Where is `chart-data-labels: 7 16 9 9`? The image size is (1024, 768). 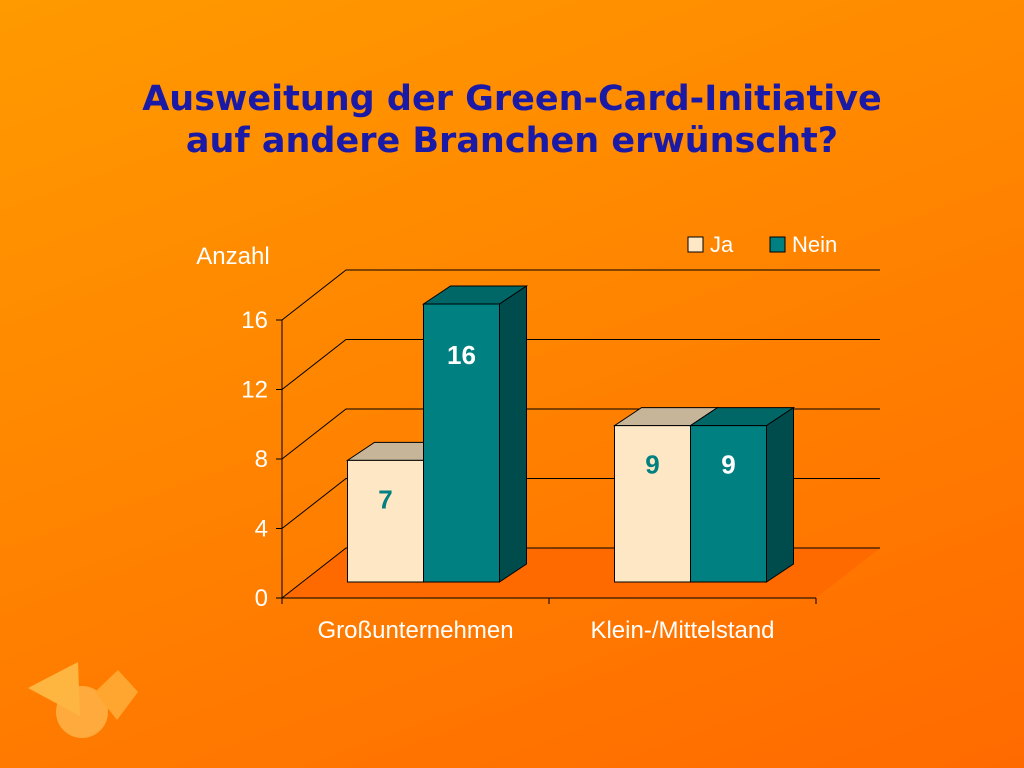
chart-data-labels: 7 16 9 9 is located at coordinates (556, 427).